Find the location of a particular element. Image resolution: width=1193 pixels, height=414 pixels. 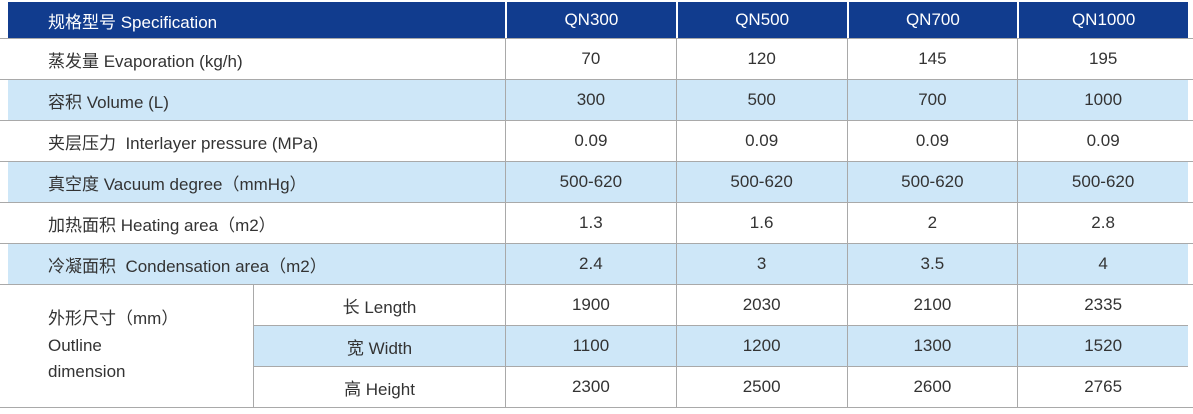

value-cell: 2.8 is located at coordinates (1102, 223).